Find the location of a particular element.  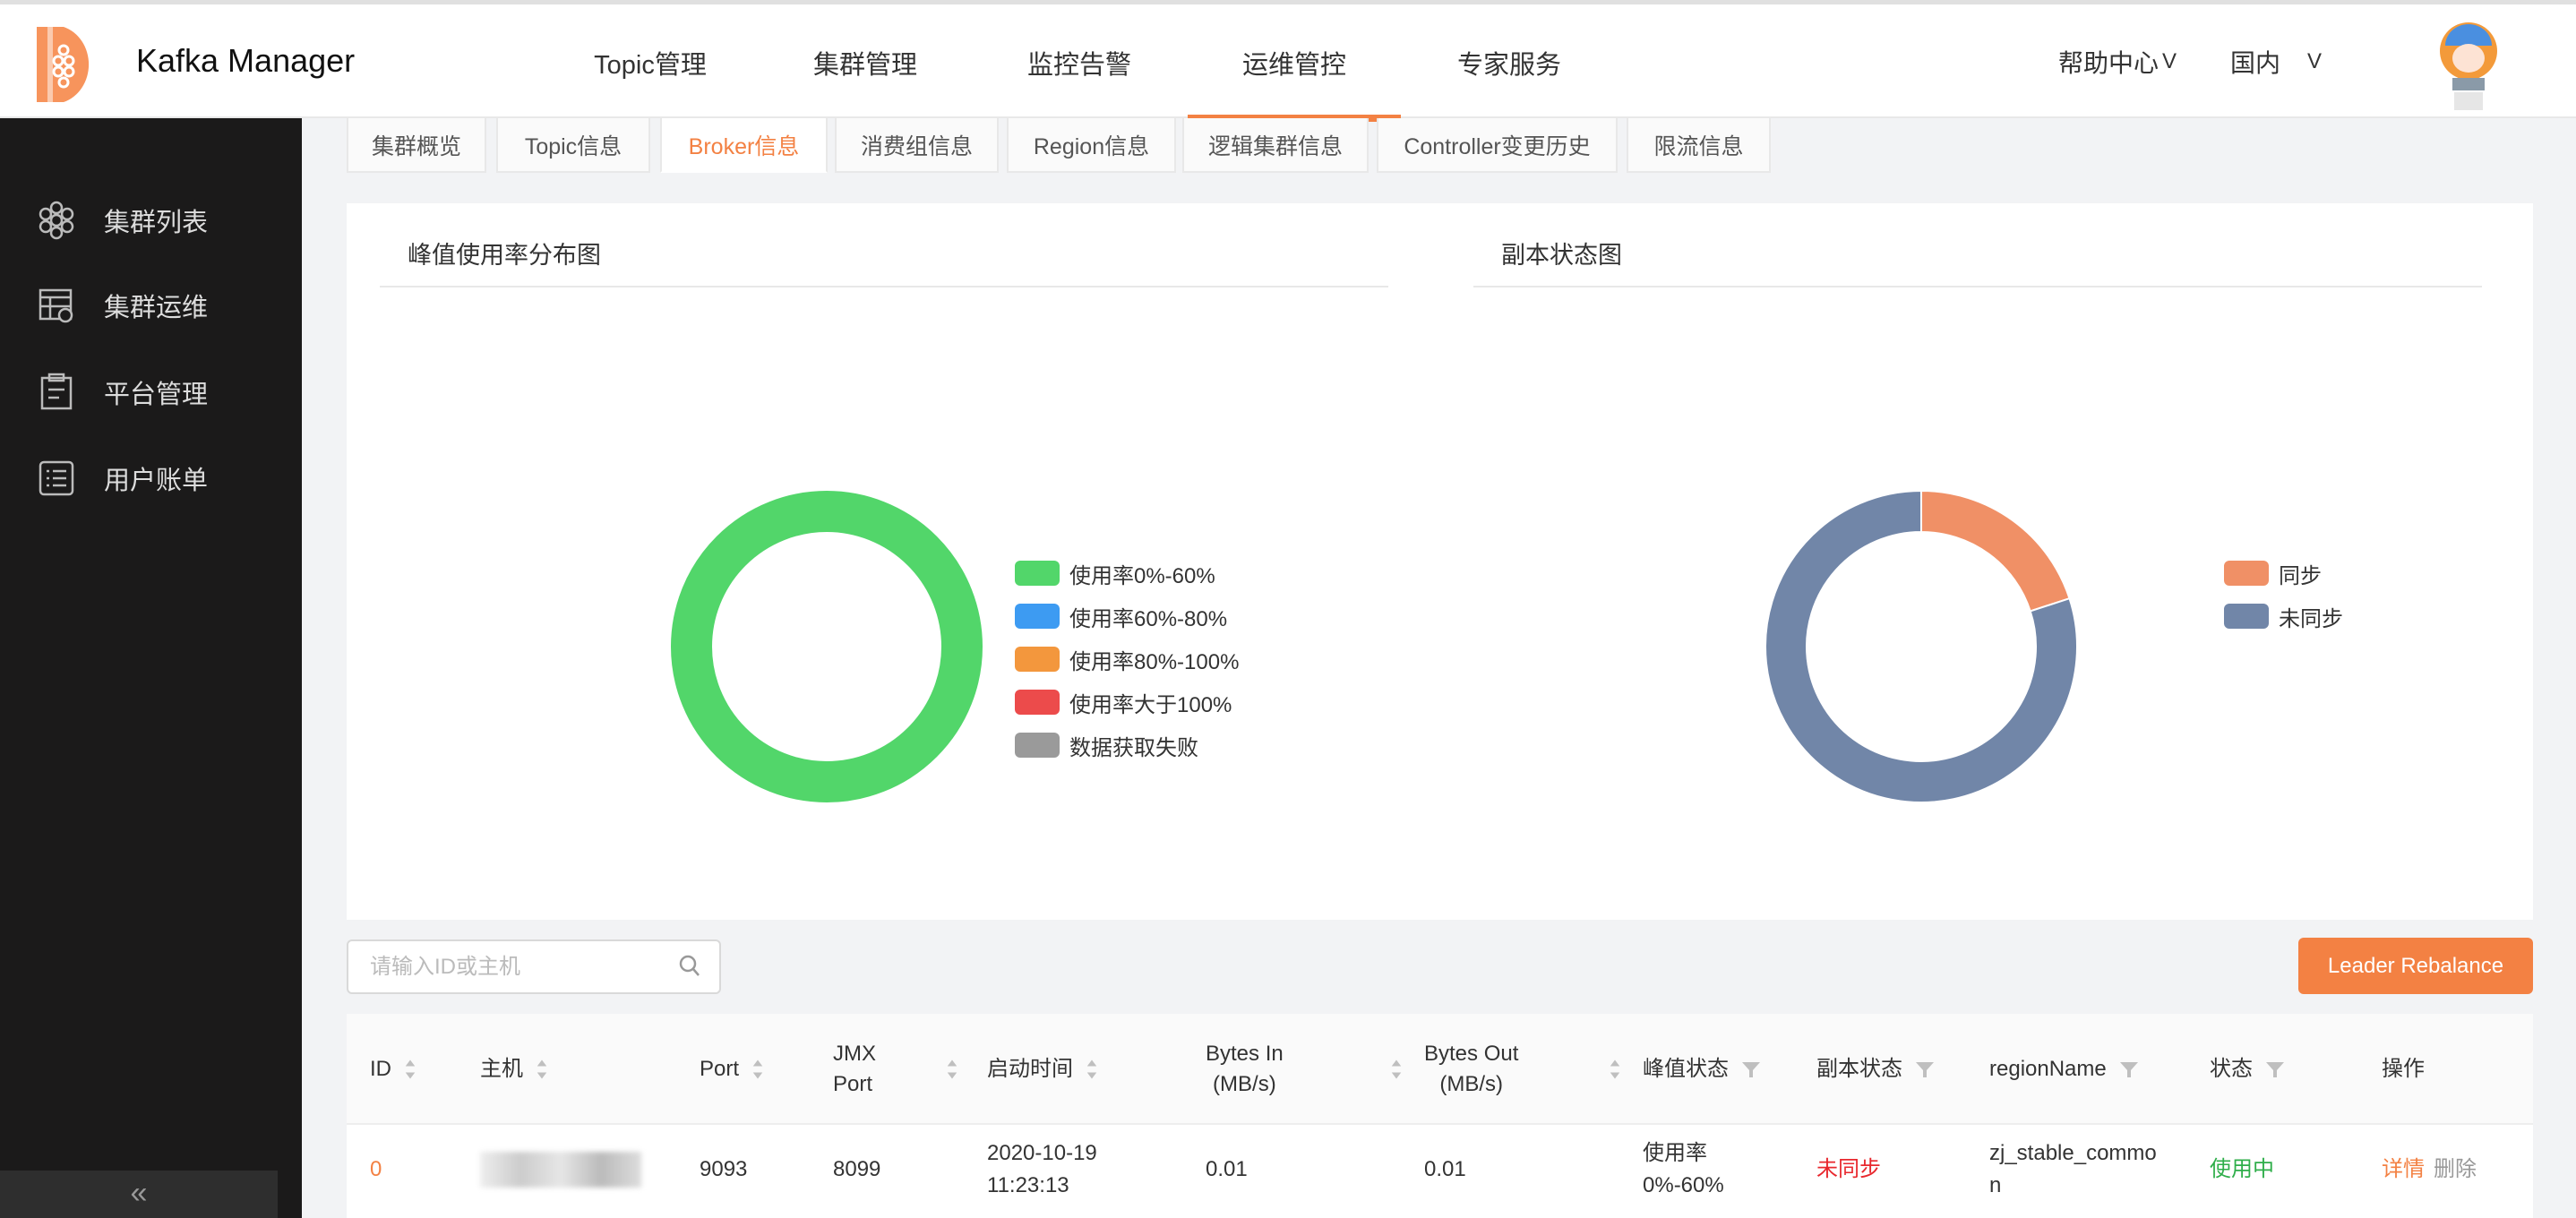

list-icon is located at coordinates (56, 478).